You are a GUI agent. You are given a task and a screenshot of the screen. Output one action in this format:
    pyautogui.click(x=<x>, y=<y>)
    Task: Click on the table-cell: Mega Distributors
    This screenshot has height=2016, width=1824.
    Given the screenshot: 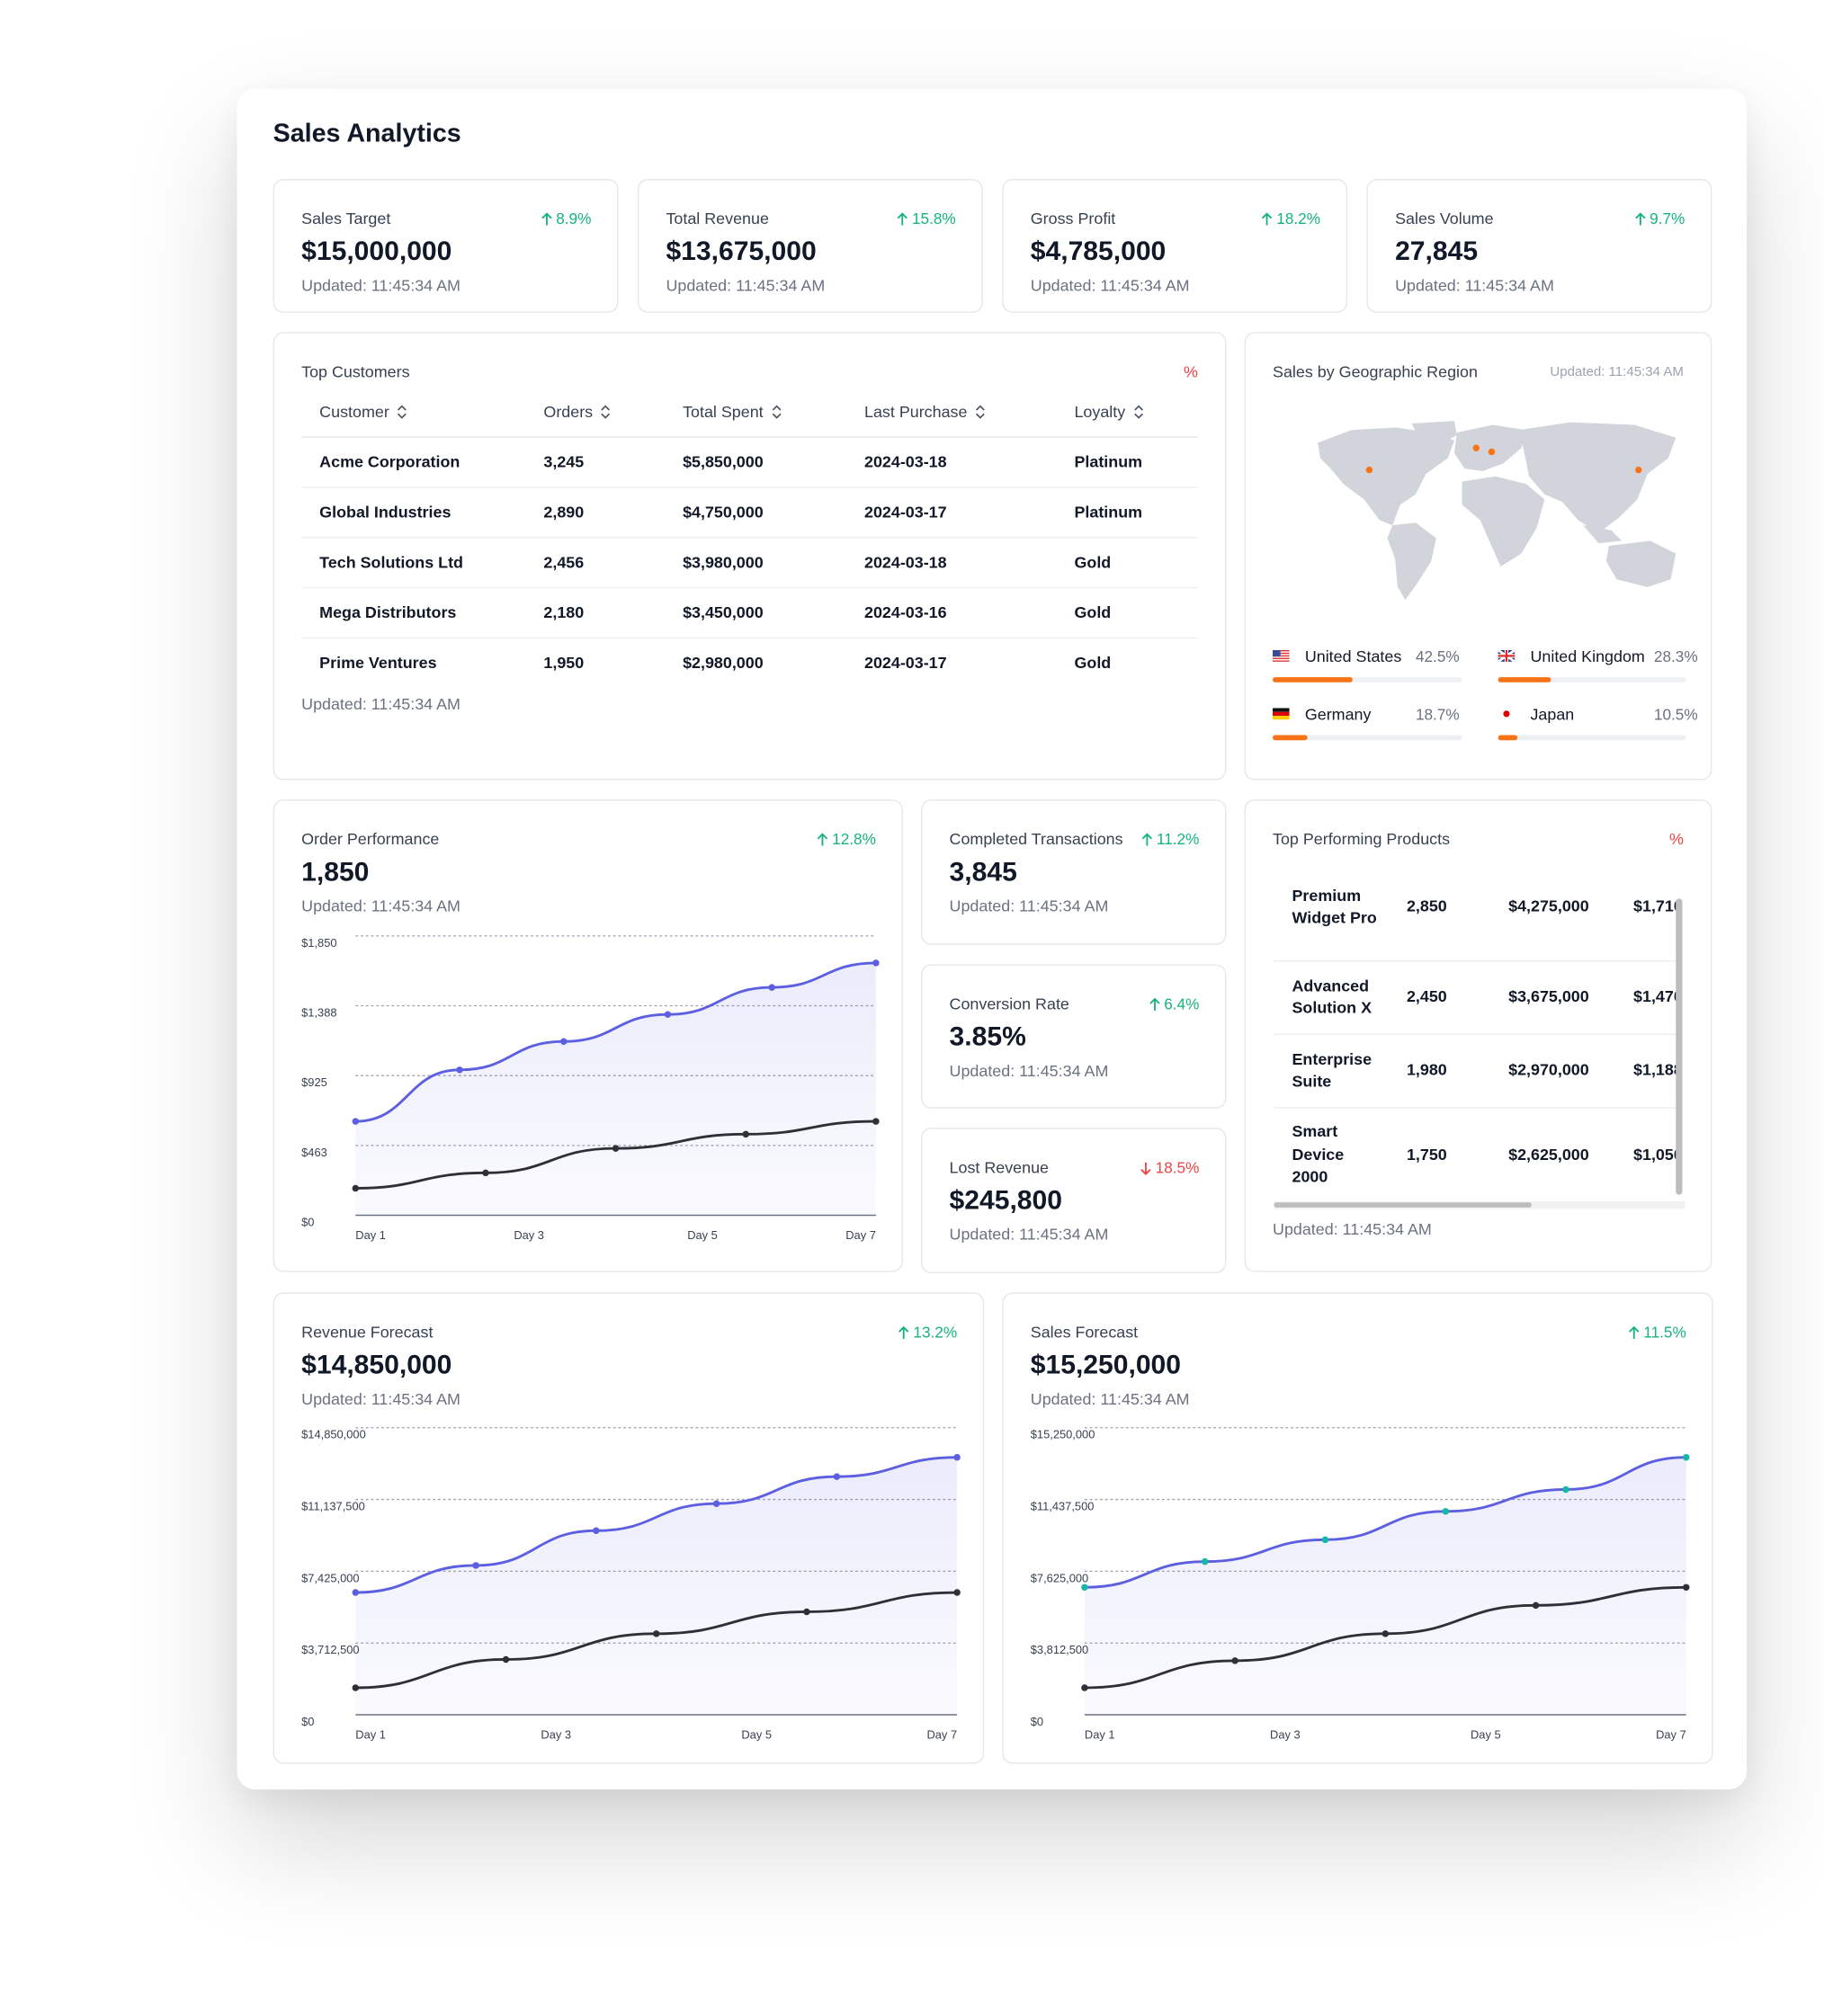 What is the action you would take?
    pyautogui.click(x=388, y=612)
    